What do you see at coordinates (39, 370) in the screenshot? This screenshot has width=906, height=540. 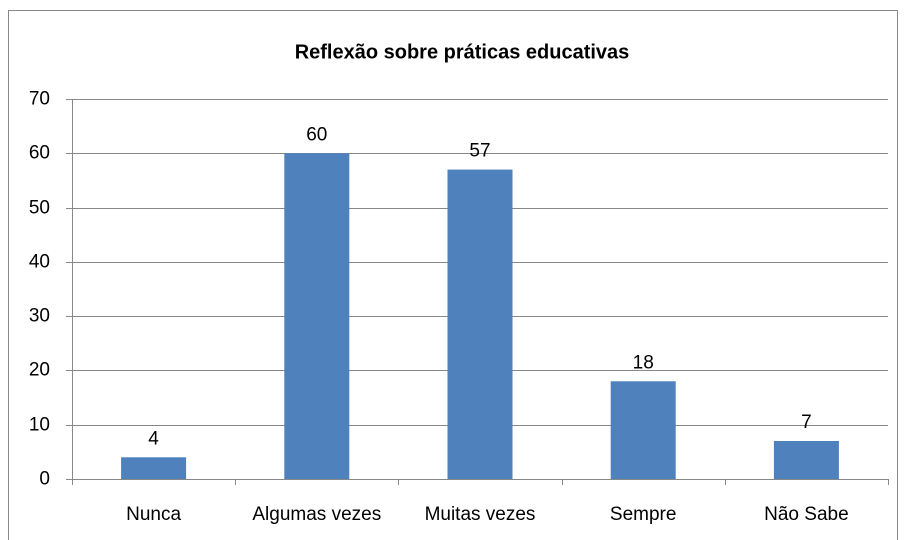 I see `y-tick-label: 20` at bounding box center [39, 370].